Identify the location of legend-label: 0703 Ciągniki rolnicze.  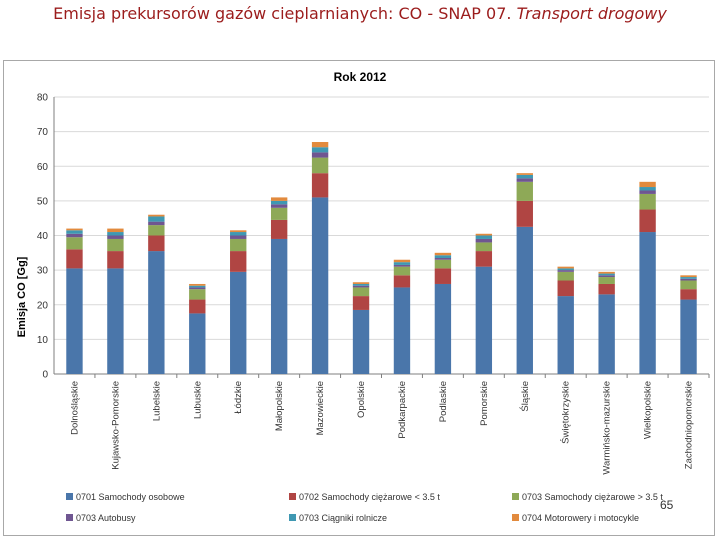
(343, 518).